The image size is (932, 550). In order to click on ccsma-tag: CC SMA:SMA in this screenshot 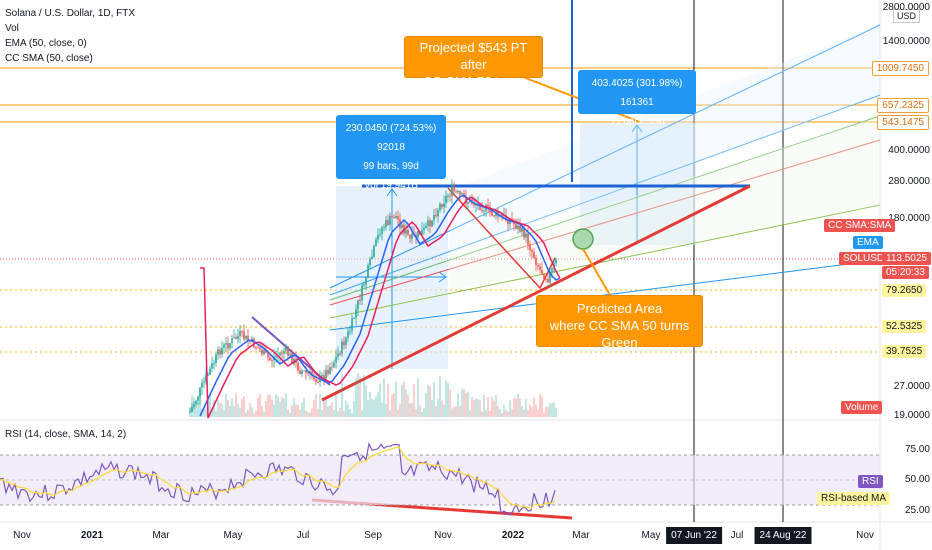, I will do `click(860, 225)`.